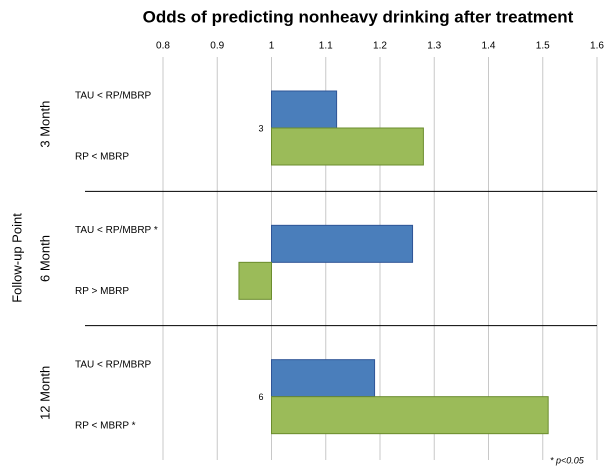 This screenshot has width=609, height=472. I want to click on x-tick-label: 1.1, so click(326, 46).